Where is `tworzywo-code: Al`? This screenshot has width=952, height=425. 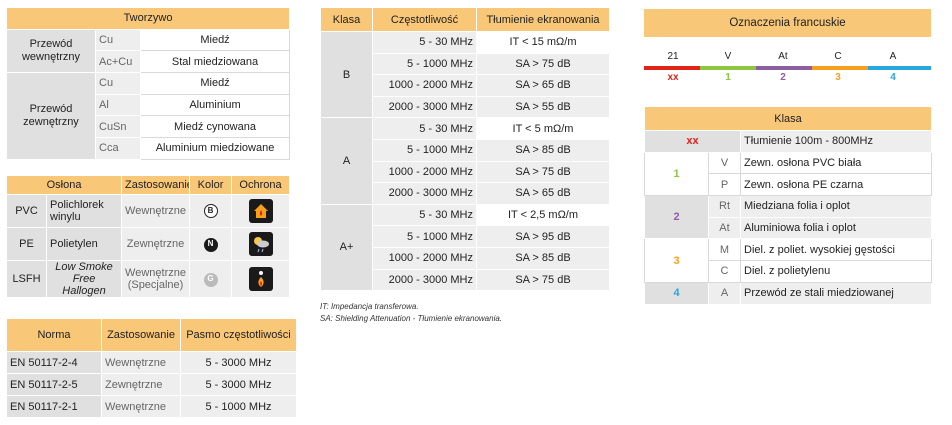 tworzywo-code: Al is located at coordinates (118, 105).